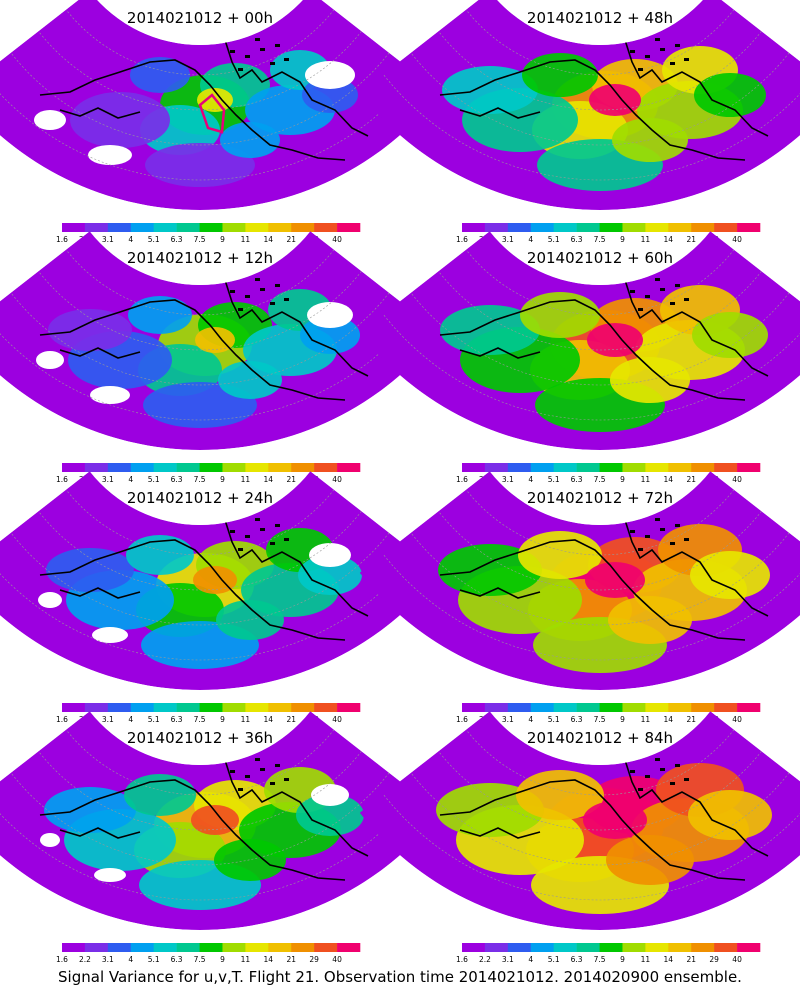 The height and width of the screenshot is (1000, 800). I want to click on colorbar-label: 2.2, so click(85, 959).